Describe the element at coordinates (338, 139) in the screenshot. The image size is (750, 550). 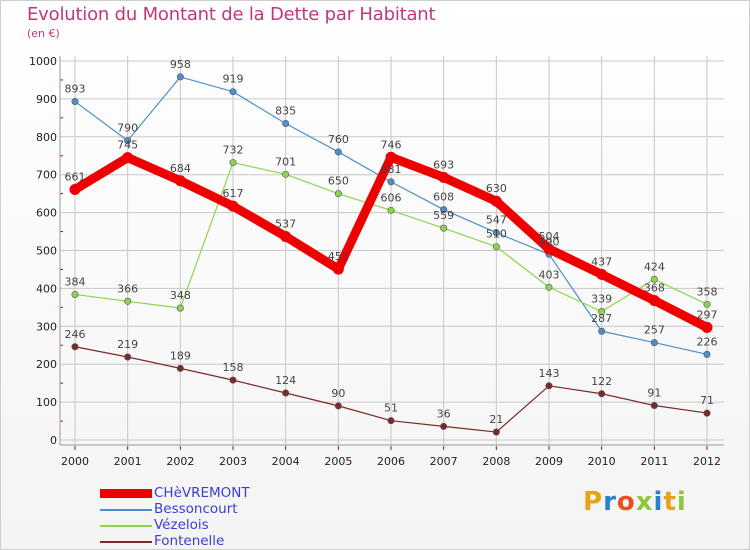
I see `data-label-bessoncourt: 760` at that location.